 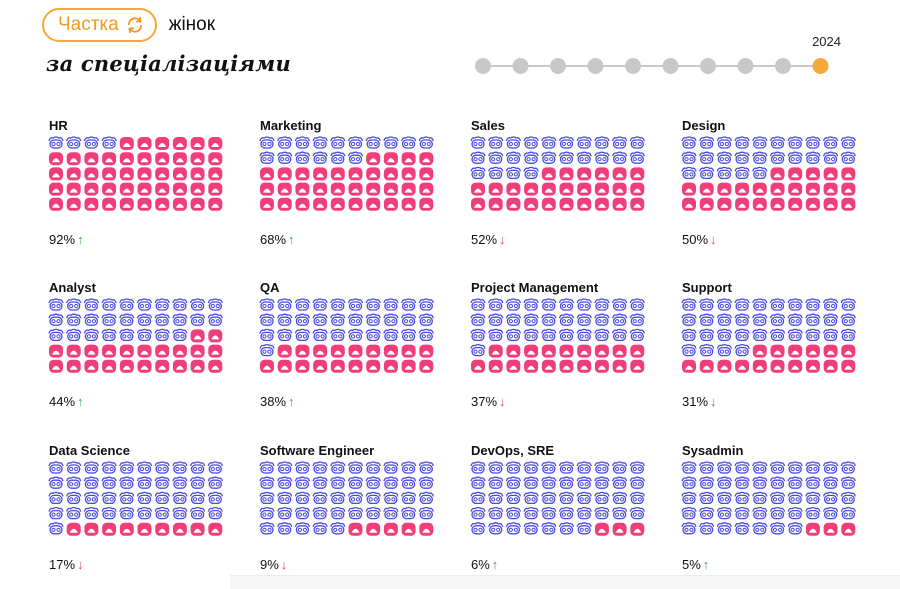 What do you see at coordinates (135, 498) in the screenshot?
I see `pictogram-grid` at bounding box center [135, 498].